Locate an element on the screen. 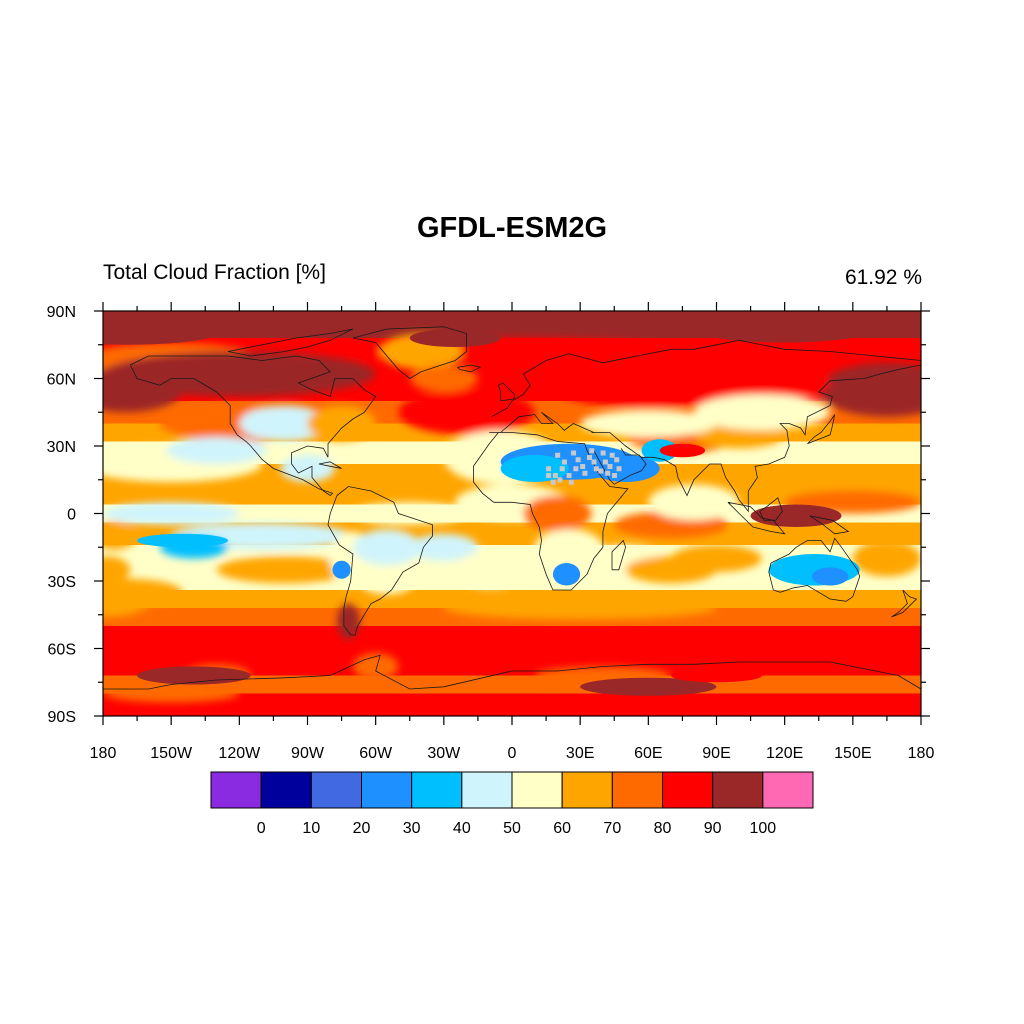 This screenshot has height=1024, width=1024. colorbar-level-label: 60 is located at coordinates (562, 828).